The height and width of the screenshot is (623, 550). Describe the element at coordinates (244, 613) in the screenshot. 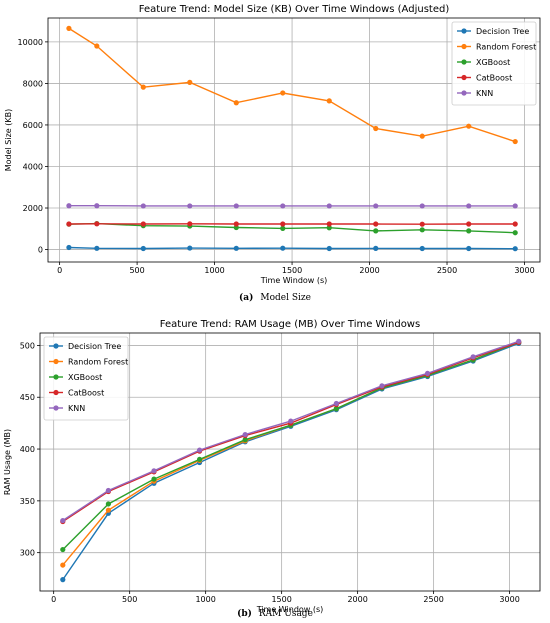

I see `caption-b-letter: (b)` at that location.